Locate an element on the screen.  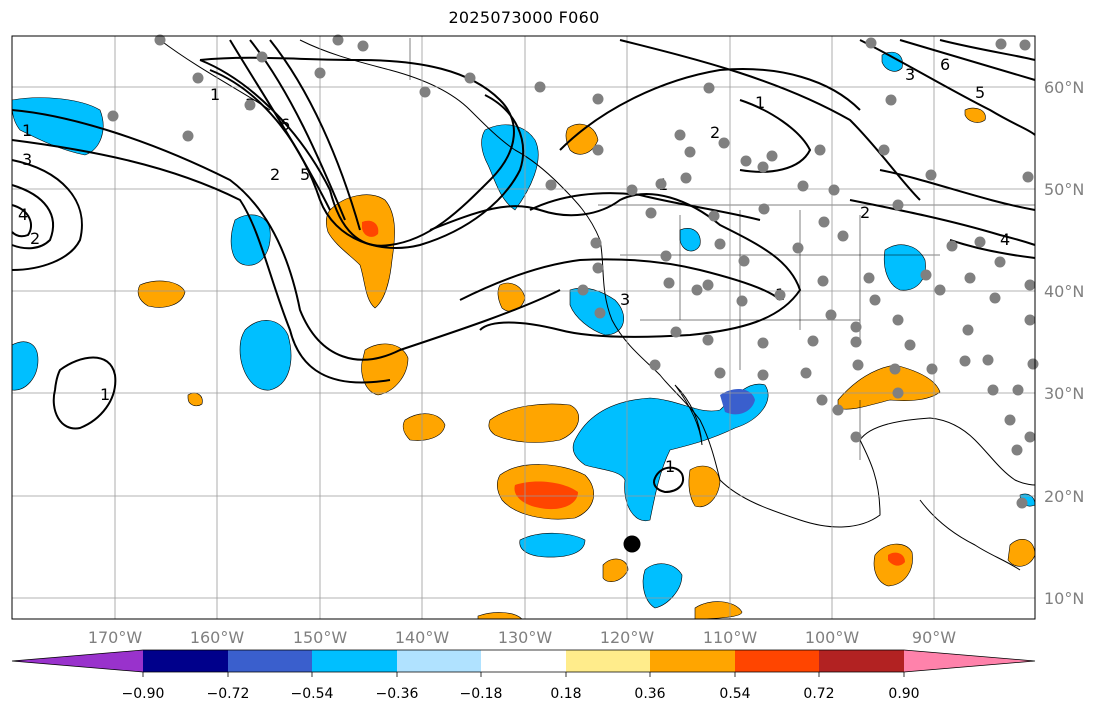
lon-label: 170°W is located at coordinates (115, 637).